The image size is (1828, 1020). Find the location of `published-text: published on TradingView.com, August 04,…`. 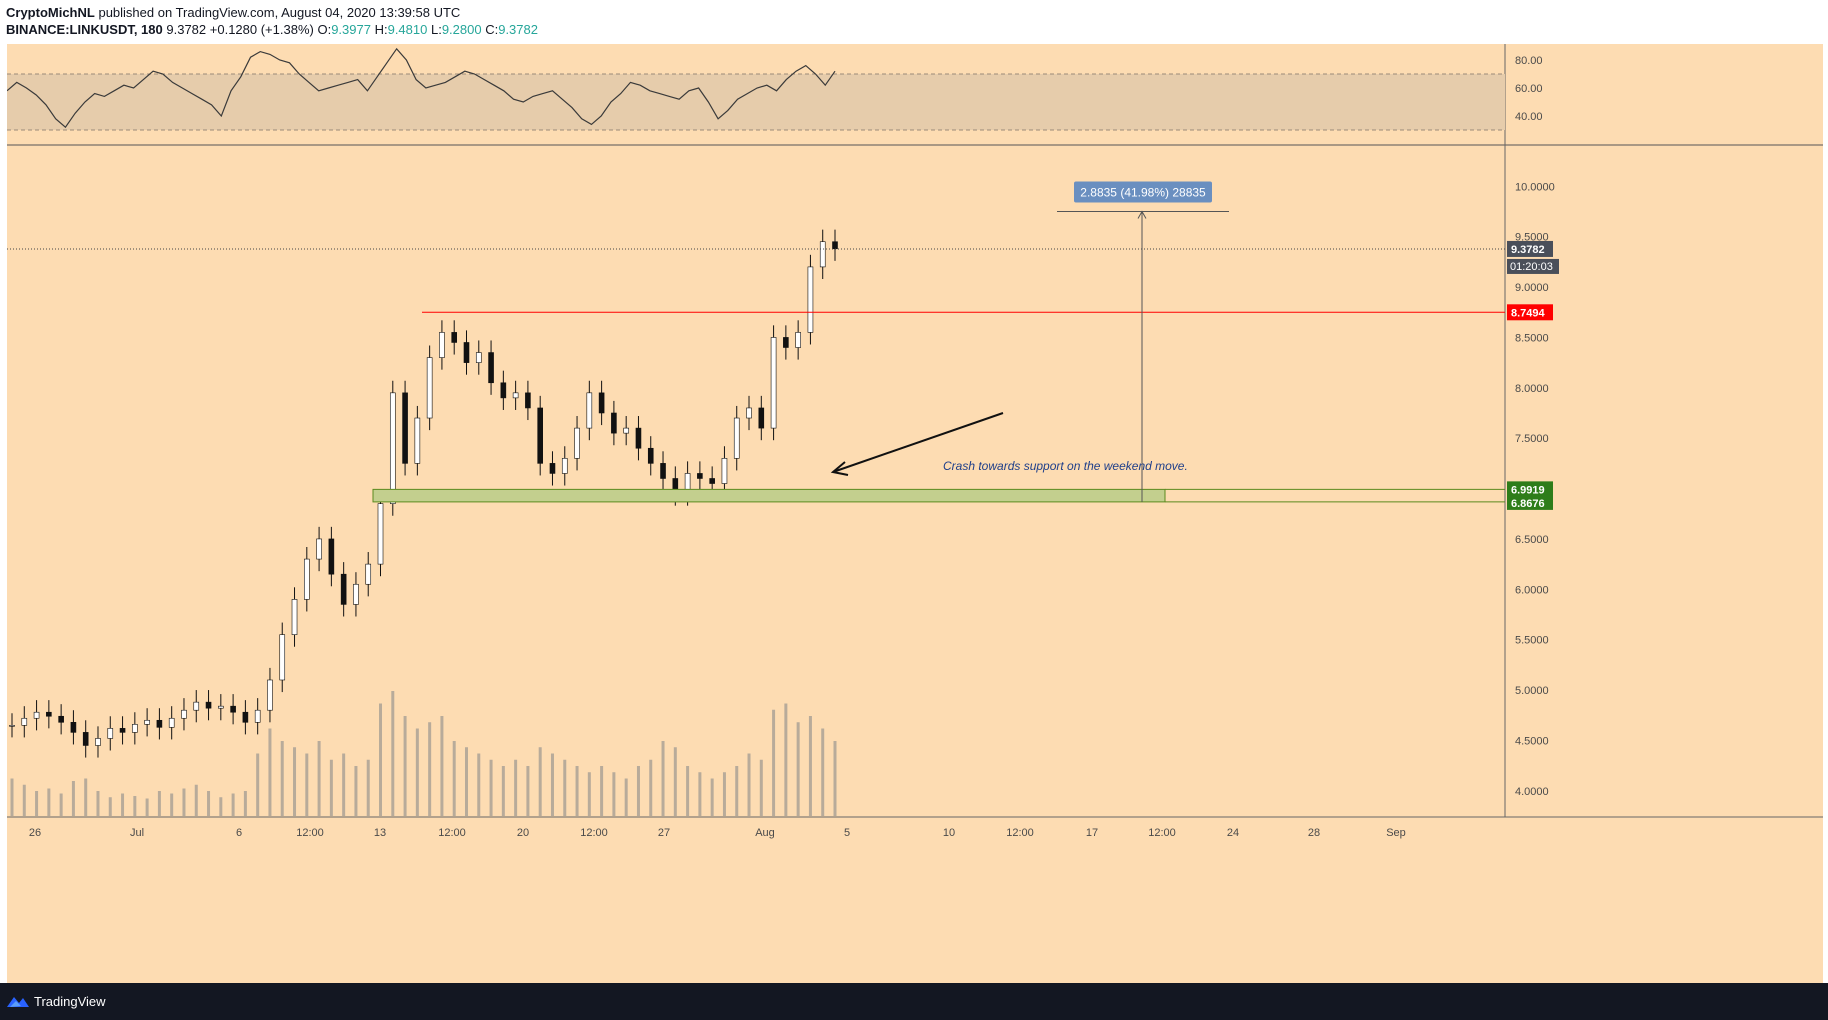

published-text: published on TradingView.com, August 04,… is located at coordinates (279, 12).